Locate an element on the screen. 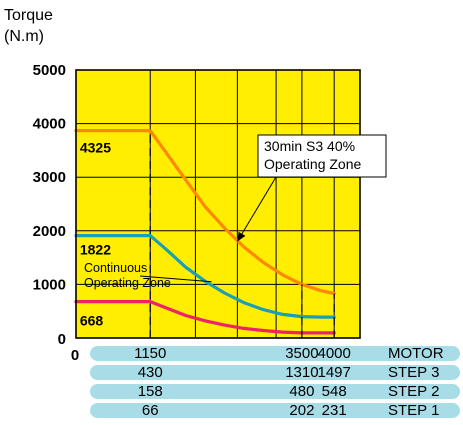 Image resolution: width=463 pixels, height=425 pixels. table-cell-value: 158 is located at coordinates (150, 391).